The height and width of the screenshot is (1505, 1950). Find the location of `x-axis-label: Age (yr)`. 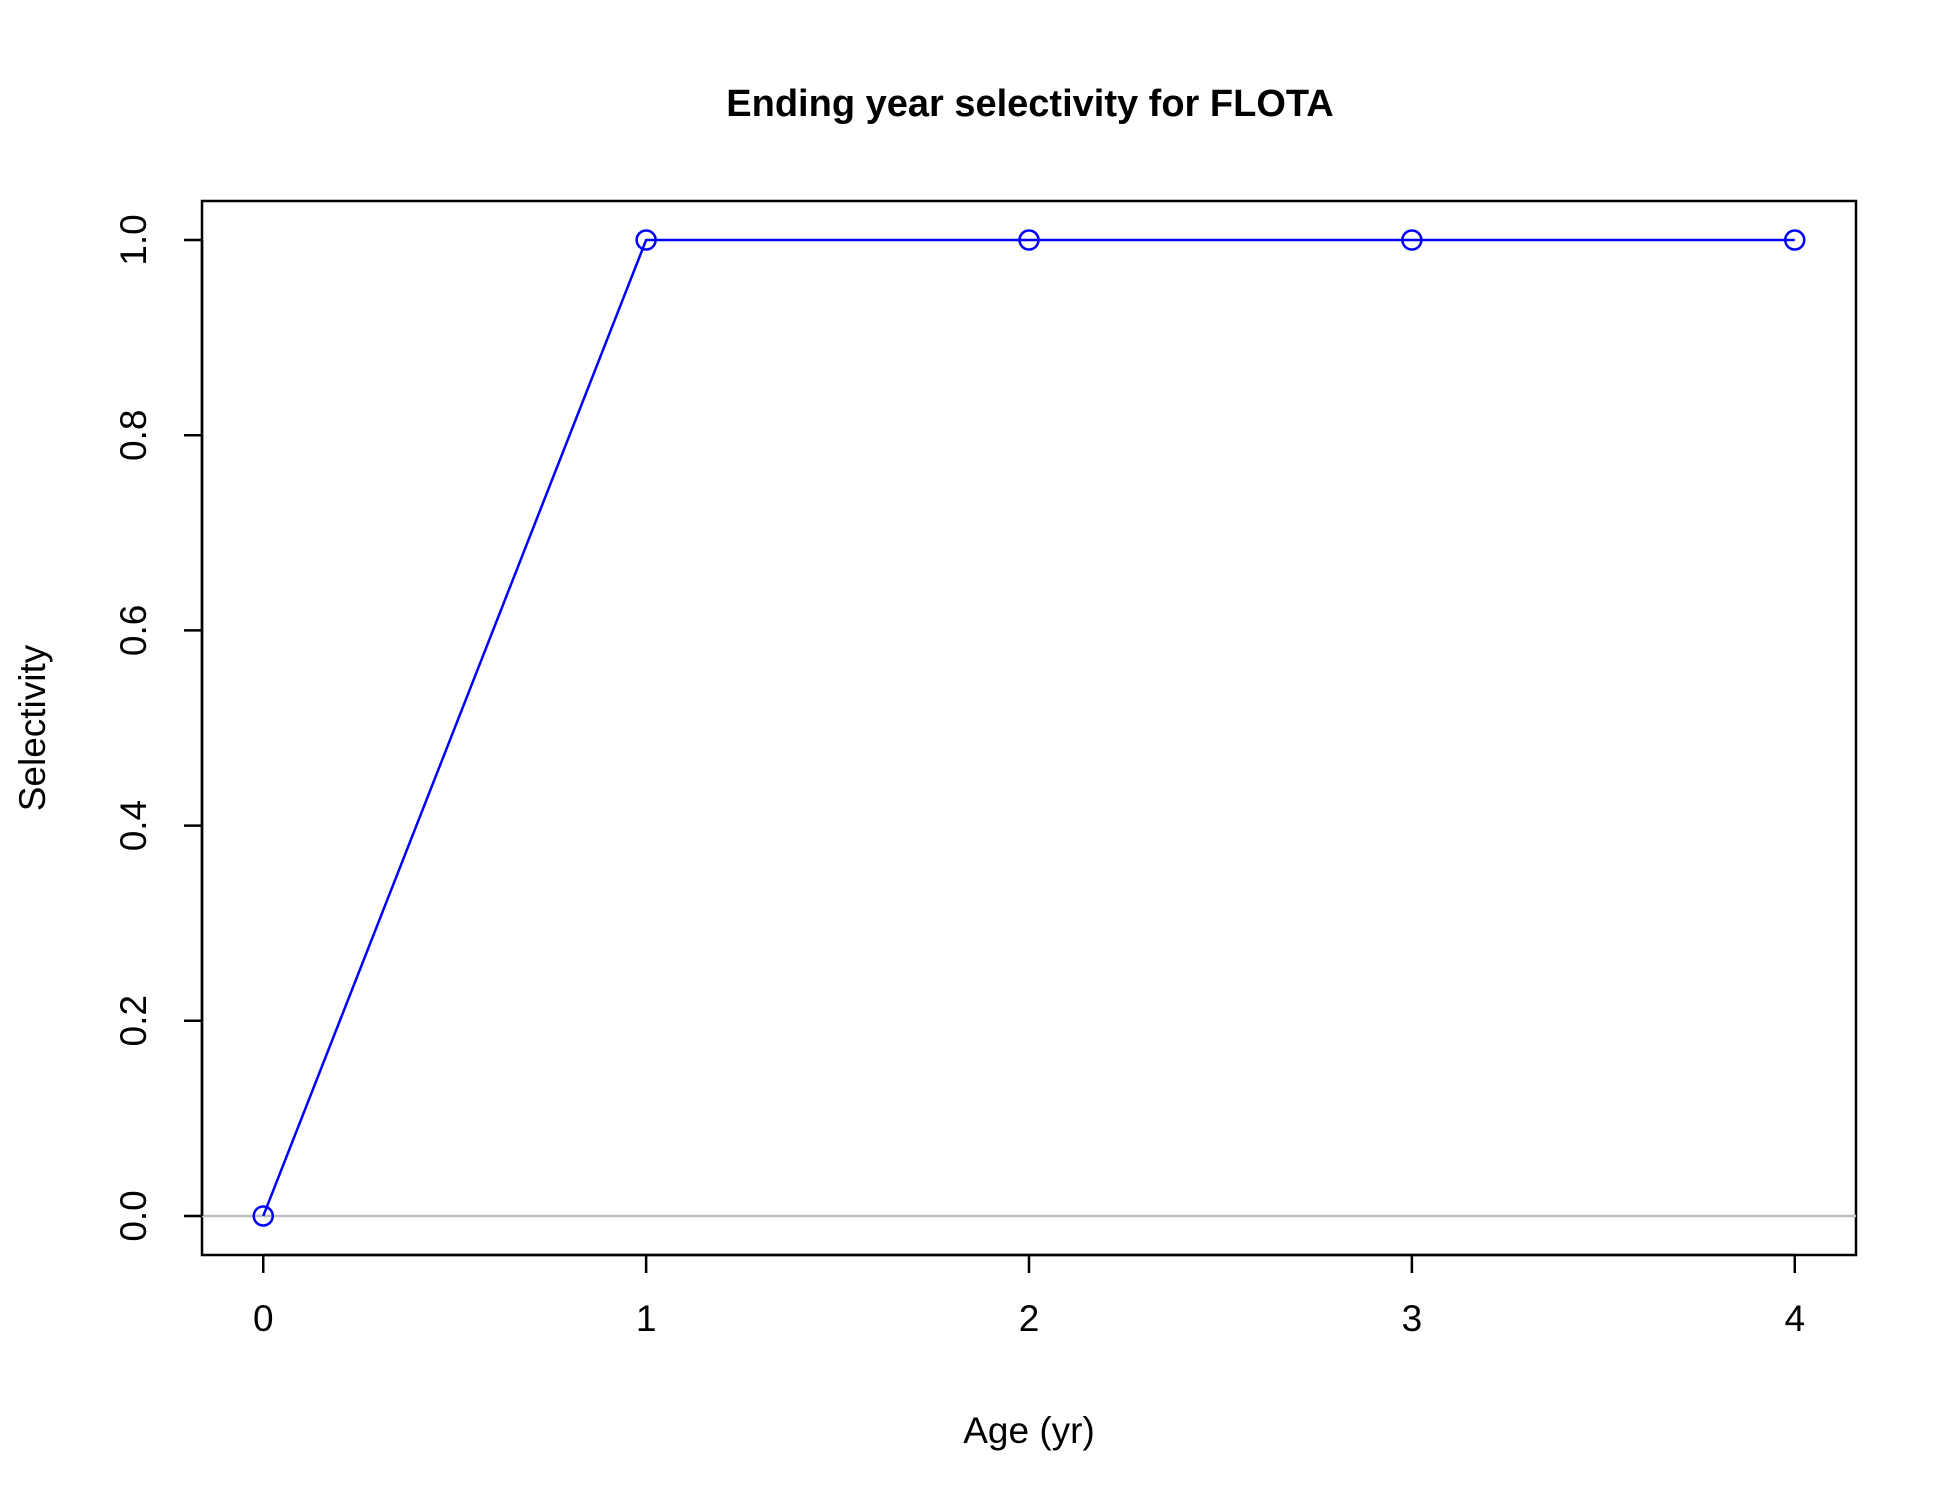

x-axis-label: Age (yr) is located at coordinates (1029, 1430).